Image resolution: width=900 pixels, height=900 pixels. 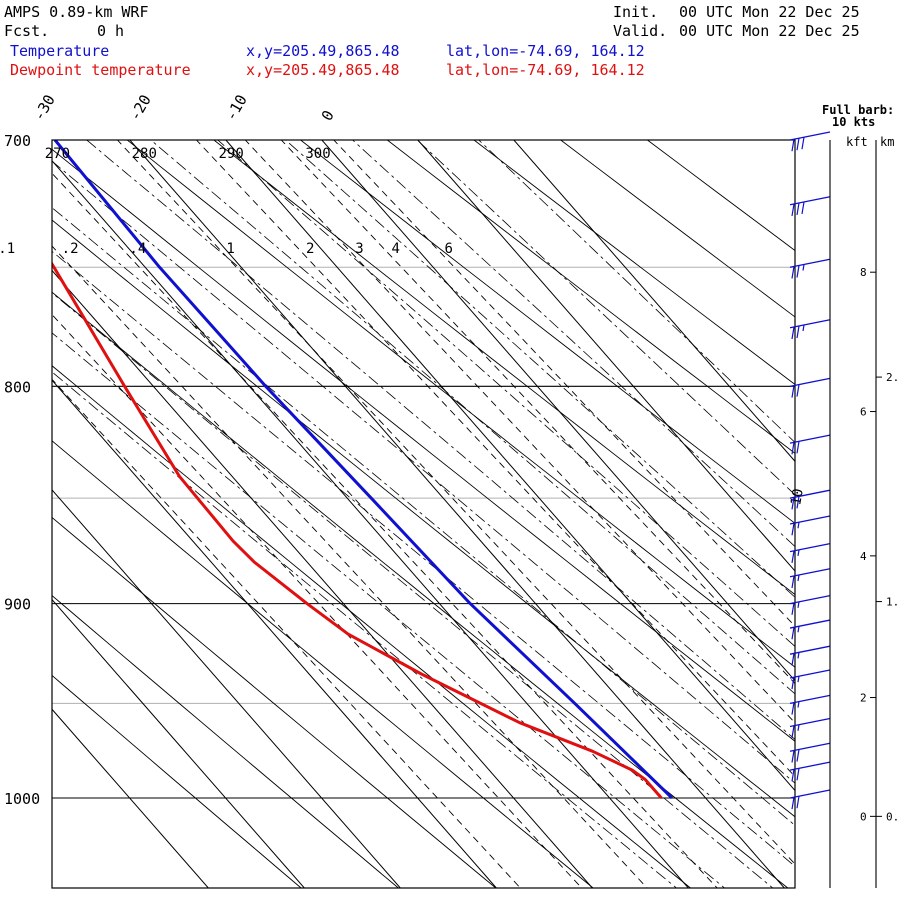 What do you see at coordinates (863, 556) in the screenshot?
I see `kft-tick-label: 4` at bounding box center [863, 556].